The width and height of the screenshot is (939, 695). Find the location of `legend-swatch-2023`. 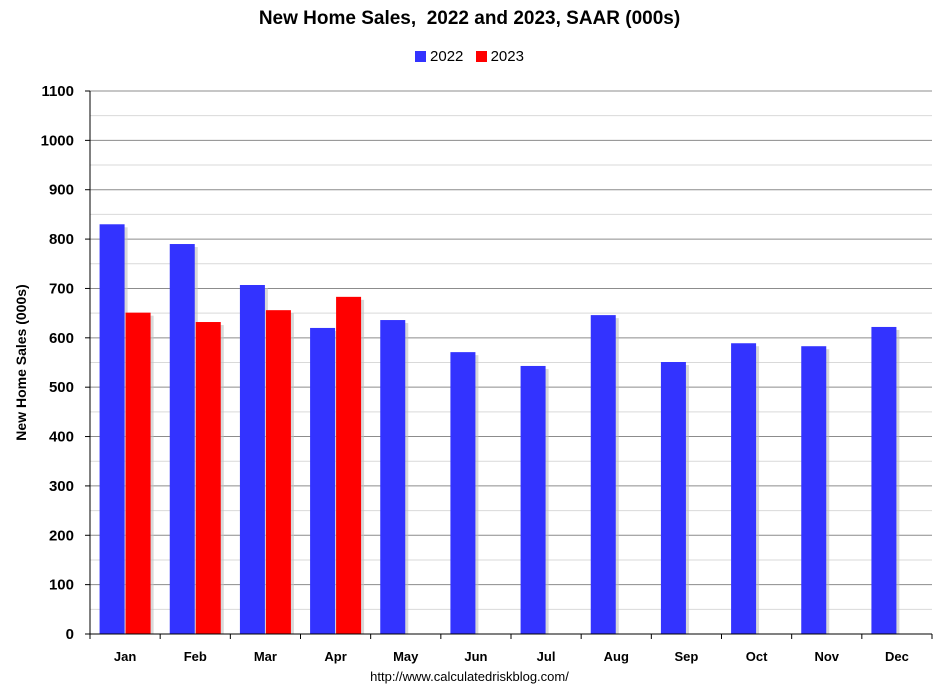

legend-swatch-2023 is located at coordinates (481, 56).